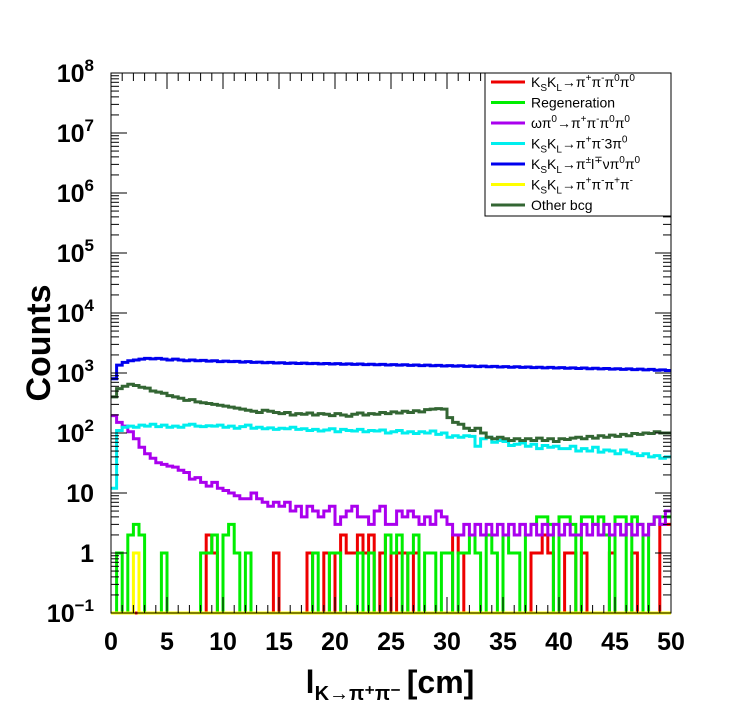 The height and width of the screenshot is (722, 746). What do you see at coordinates (615, 642) in the screenshot?
I see `x-tick-label: 45` at bounding box center [615, 642].